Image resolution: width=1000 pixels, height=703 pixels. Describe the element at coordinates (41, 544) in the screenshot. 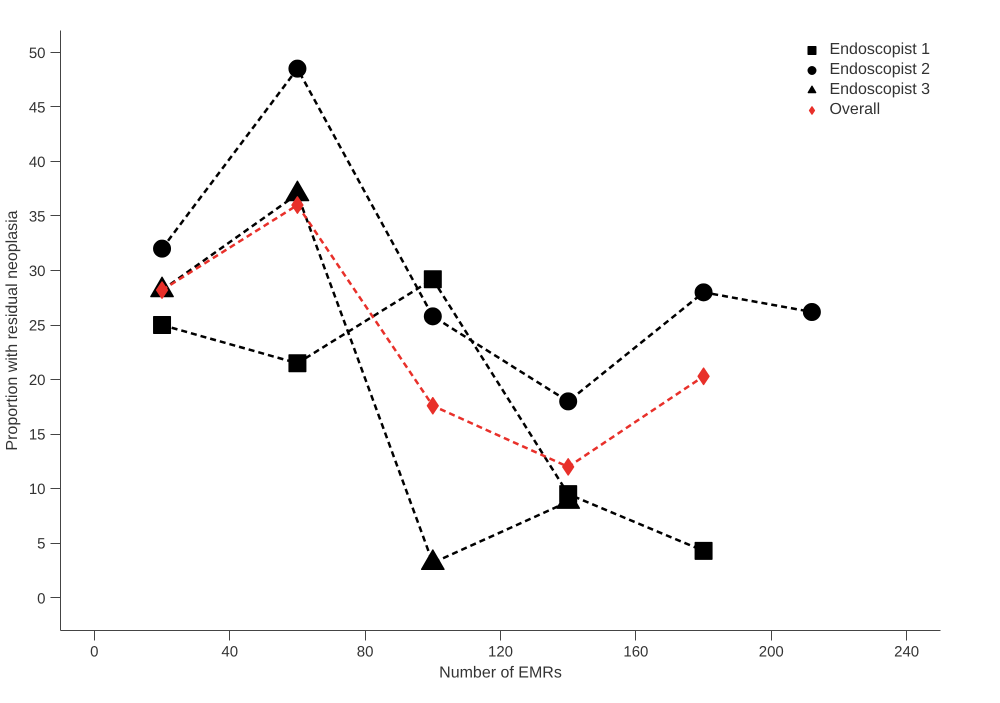

I see `y-tick-label: 5` at that location.